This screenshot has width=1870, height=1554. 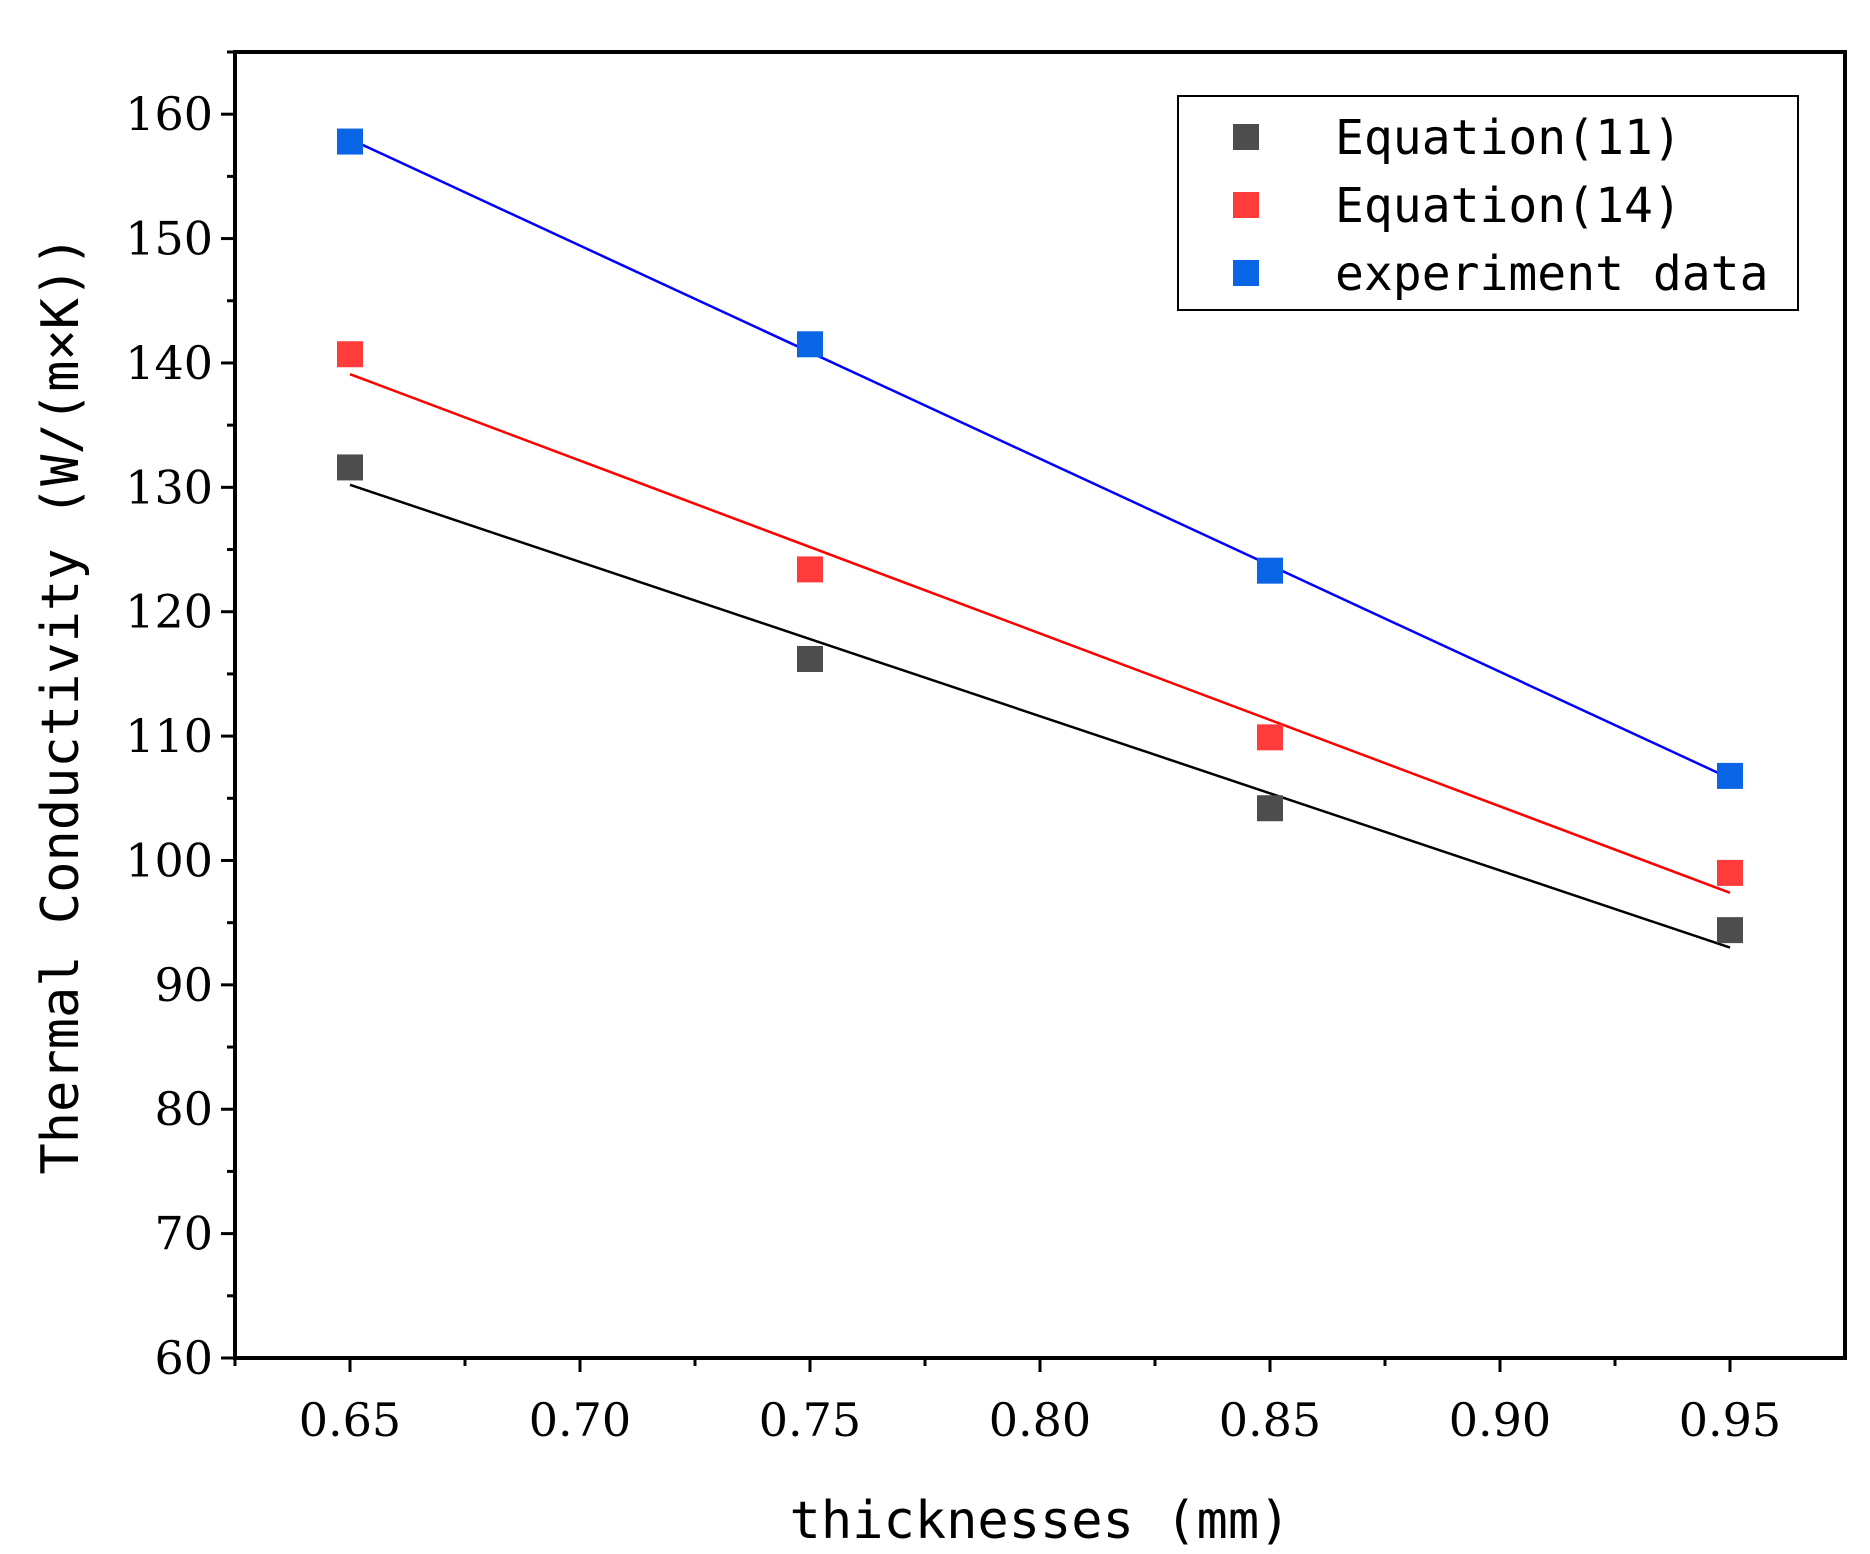 What do you see at coordinates (183, 1358) in the screenshot?
I see `y-tick-label: 60` at bounding box center [183, 1358].